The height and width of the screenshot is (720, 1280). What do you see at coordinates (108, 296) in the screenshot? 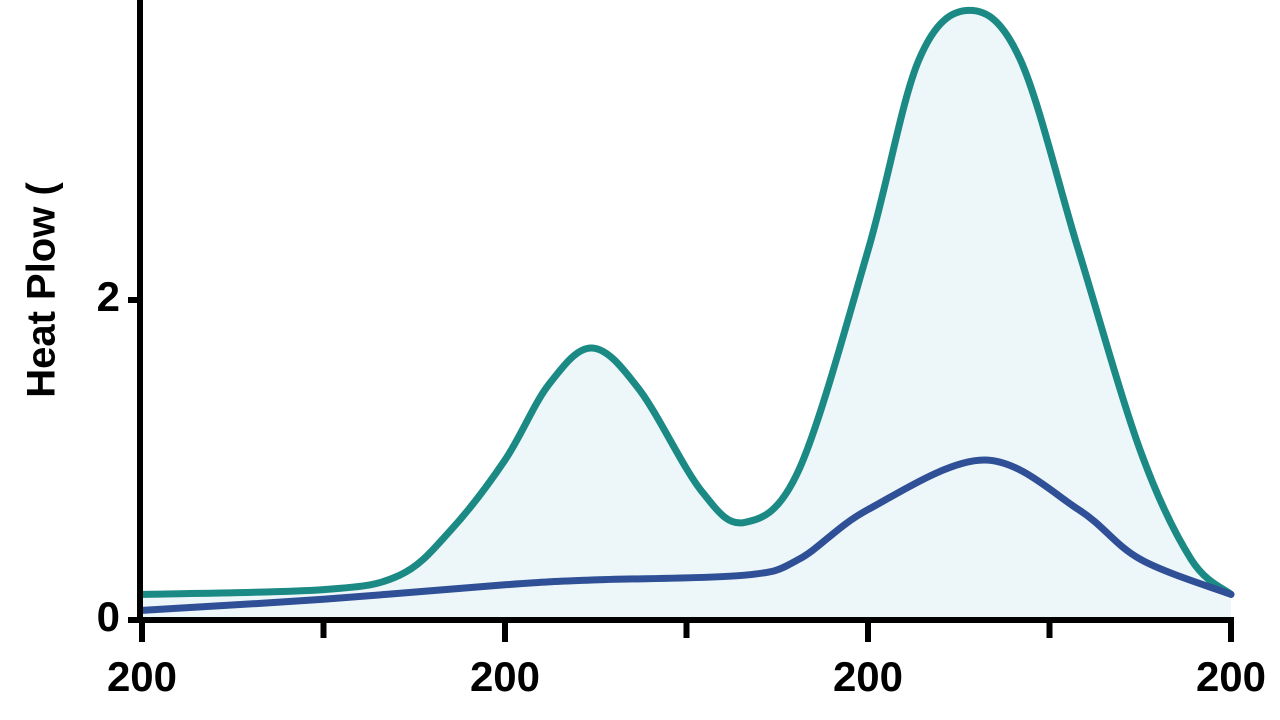
I see `y-tick-label: 2` at bounding box center [108, 296].